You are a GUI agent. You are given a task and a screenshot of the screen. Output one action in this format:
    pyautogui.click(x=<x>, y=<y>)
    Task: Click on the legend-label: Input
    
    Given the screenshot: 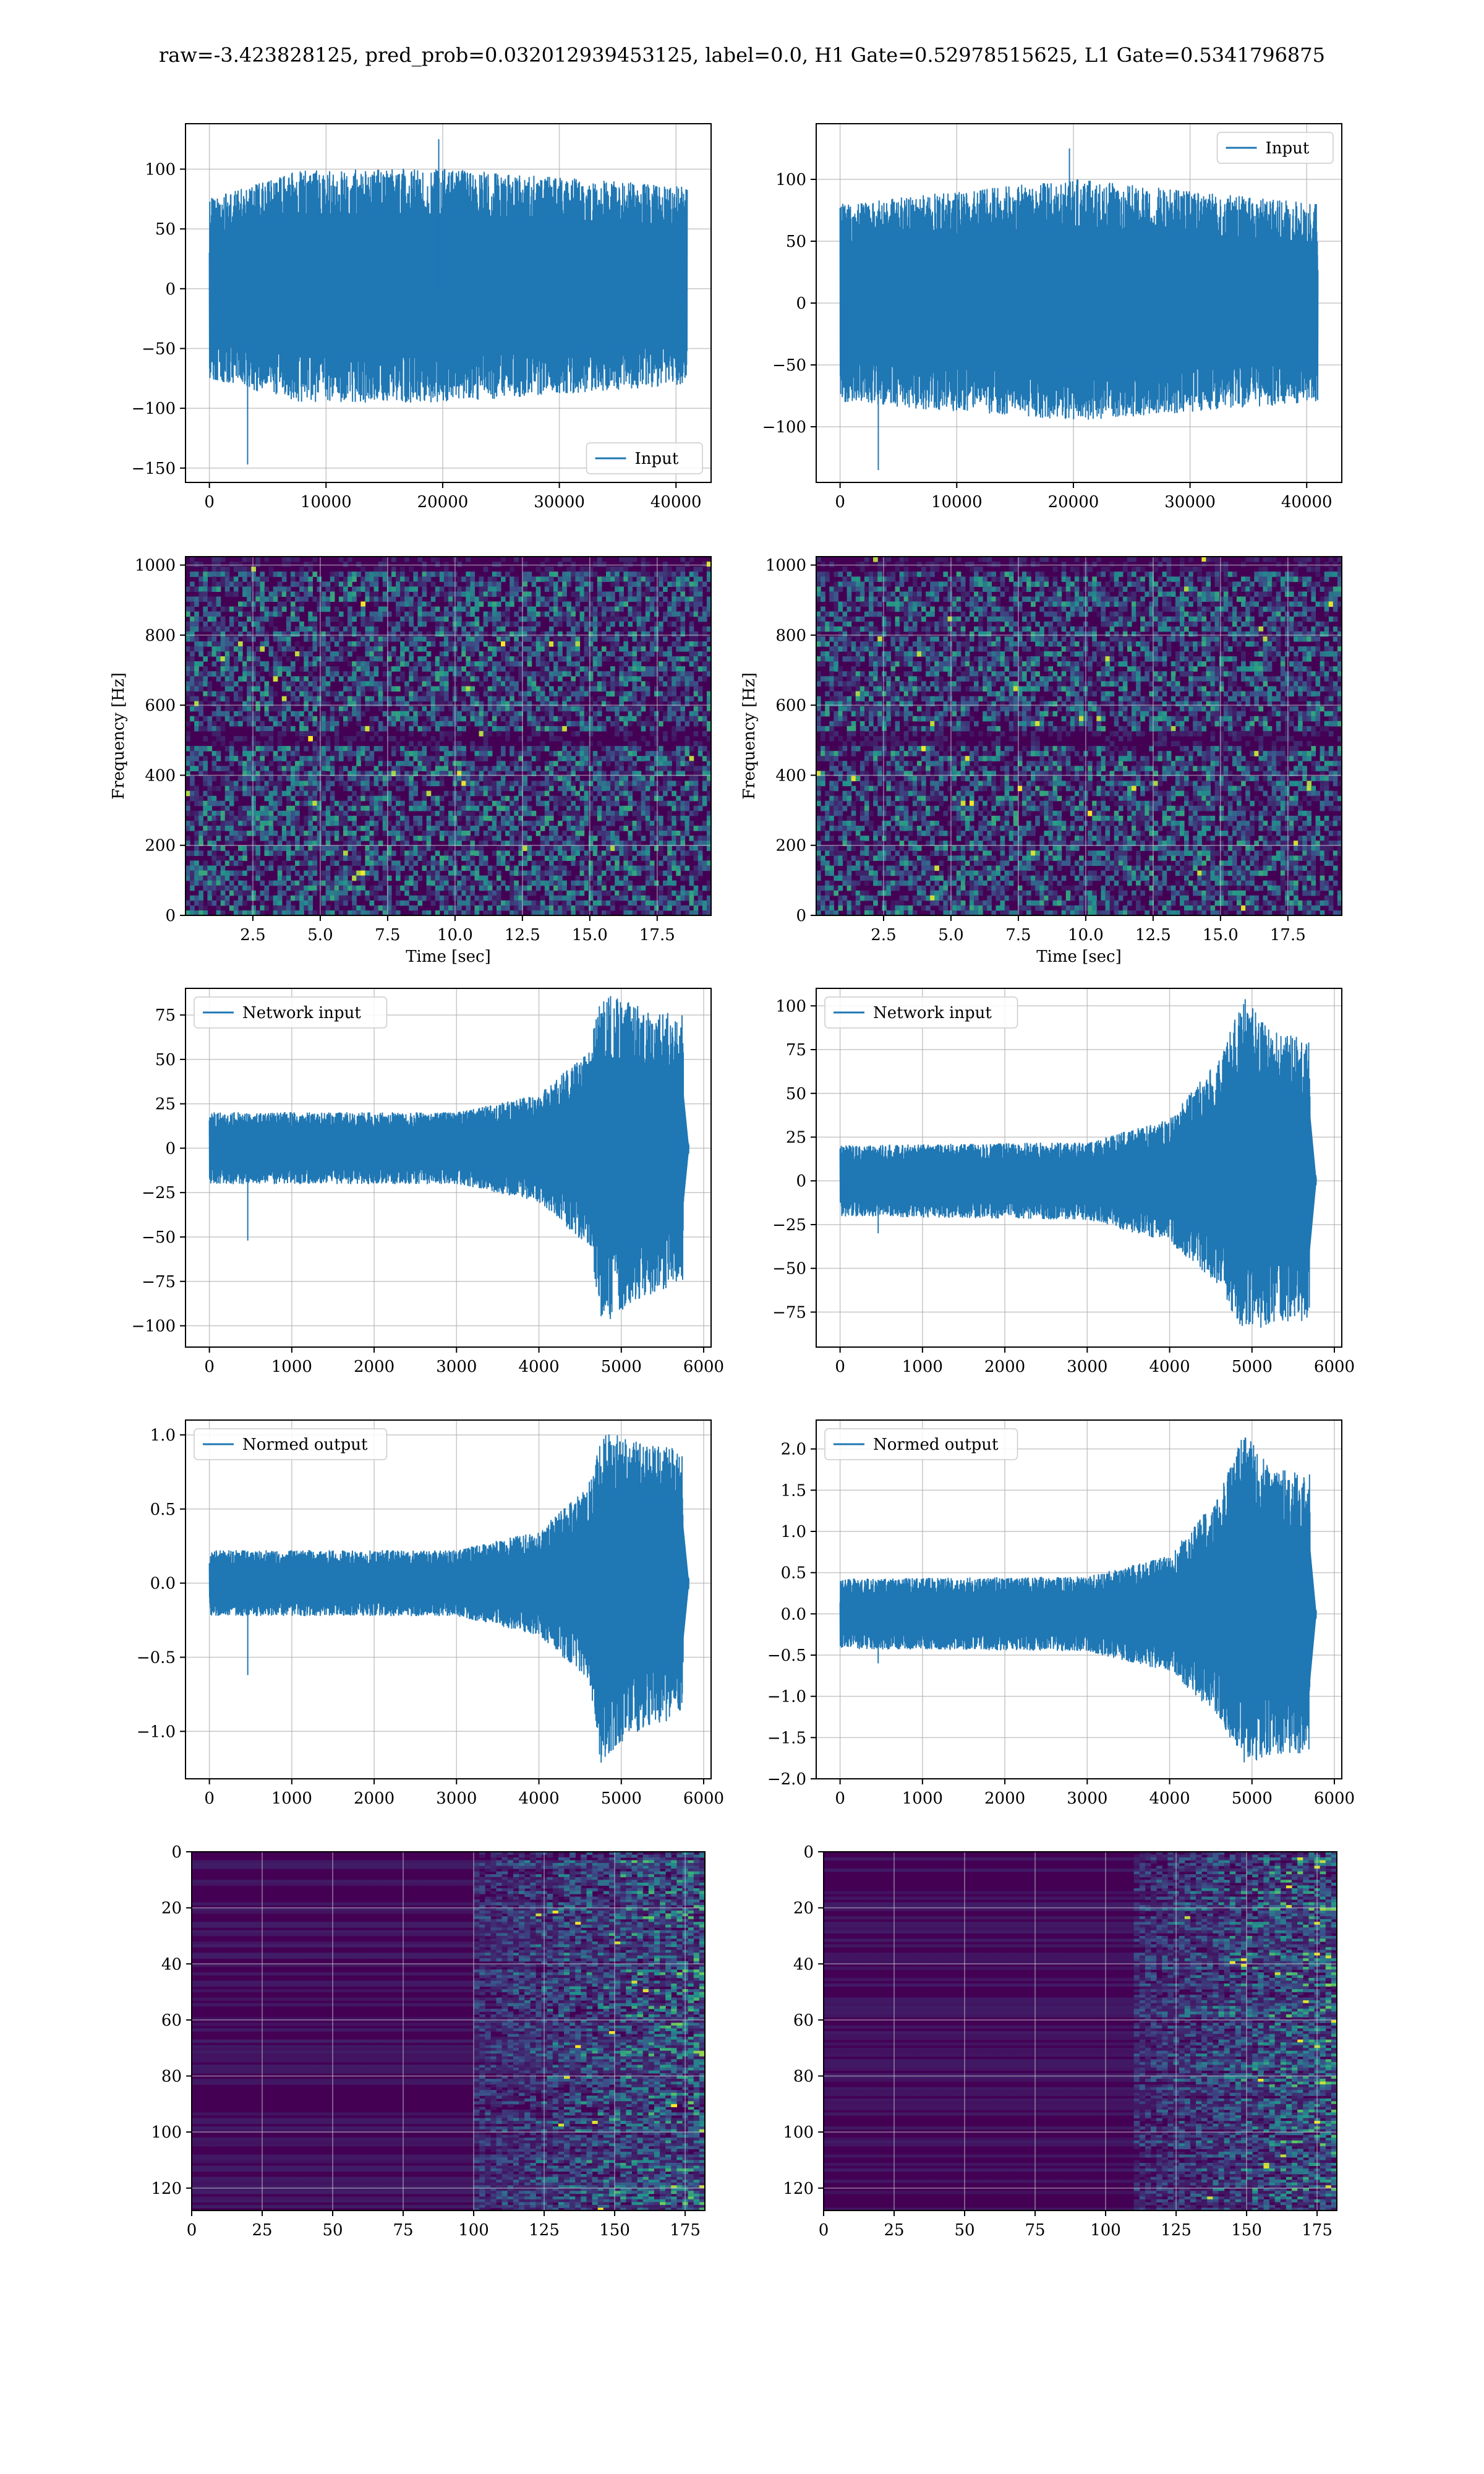 What is the action you would take?
    pyautogui.click(x=657, y=459)
    